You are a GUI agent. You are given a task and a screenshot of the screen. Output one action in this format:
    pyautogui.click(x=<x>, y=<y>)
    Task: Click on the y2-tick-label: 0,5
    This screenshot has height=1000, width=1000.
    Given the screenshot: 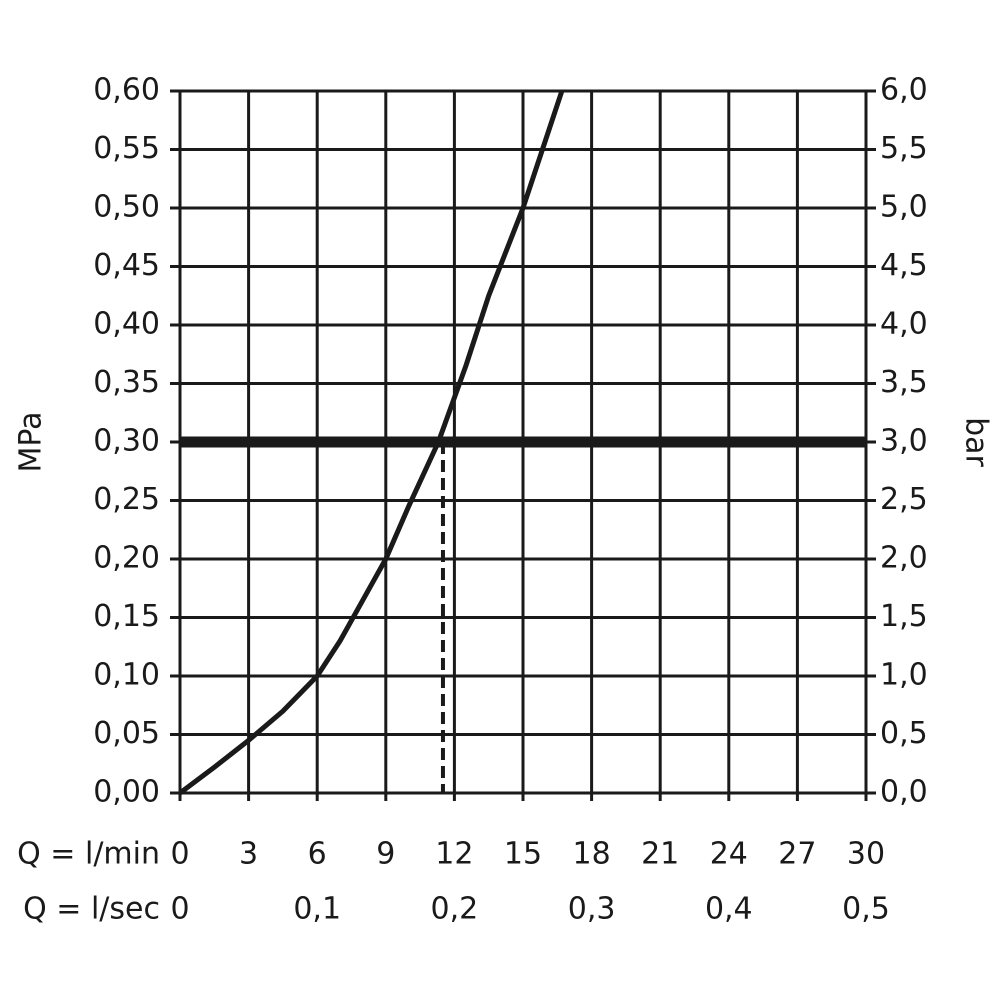 What is the action you would take?
    pyautogui.click(x=904, y=733)
    